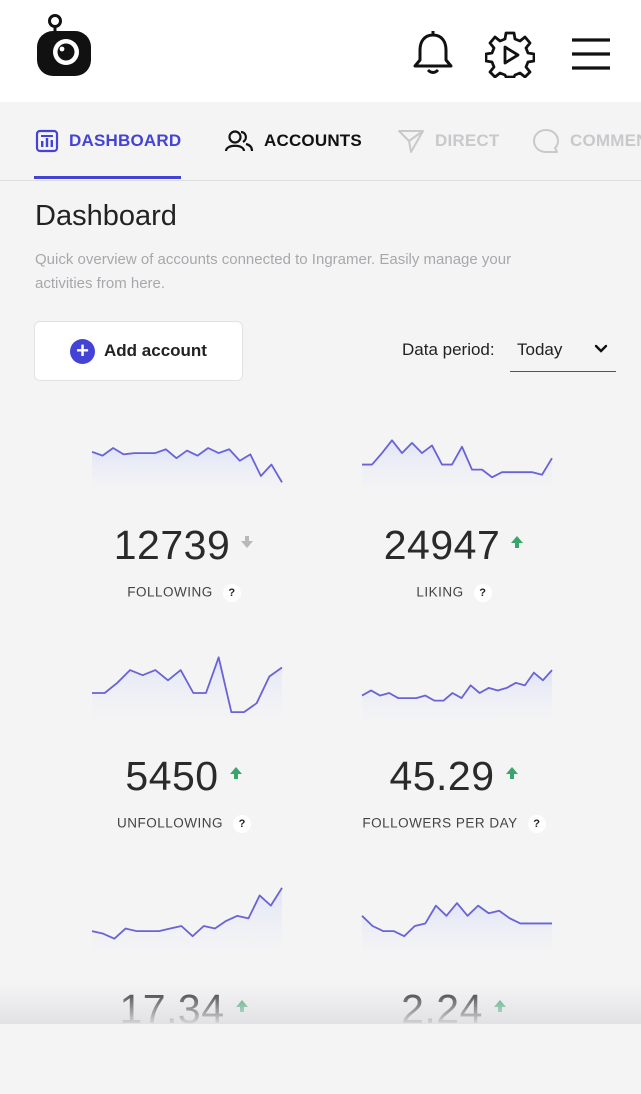 Image resolution: width=641 pixels, height=1094 pixels. I want to click on comment-icon, so click(546, 141).